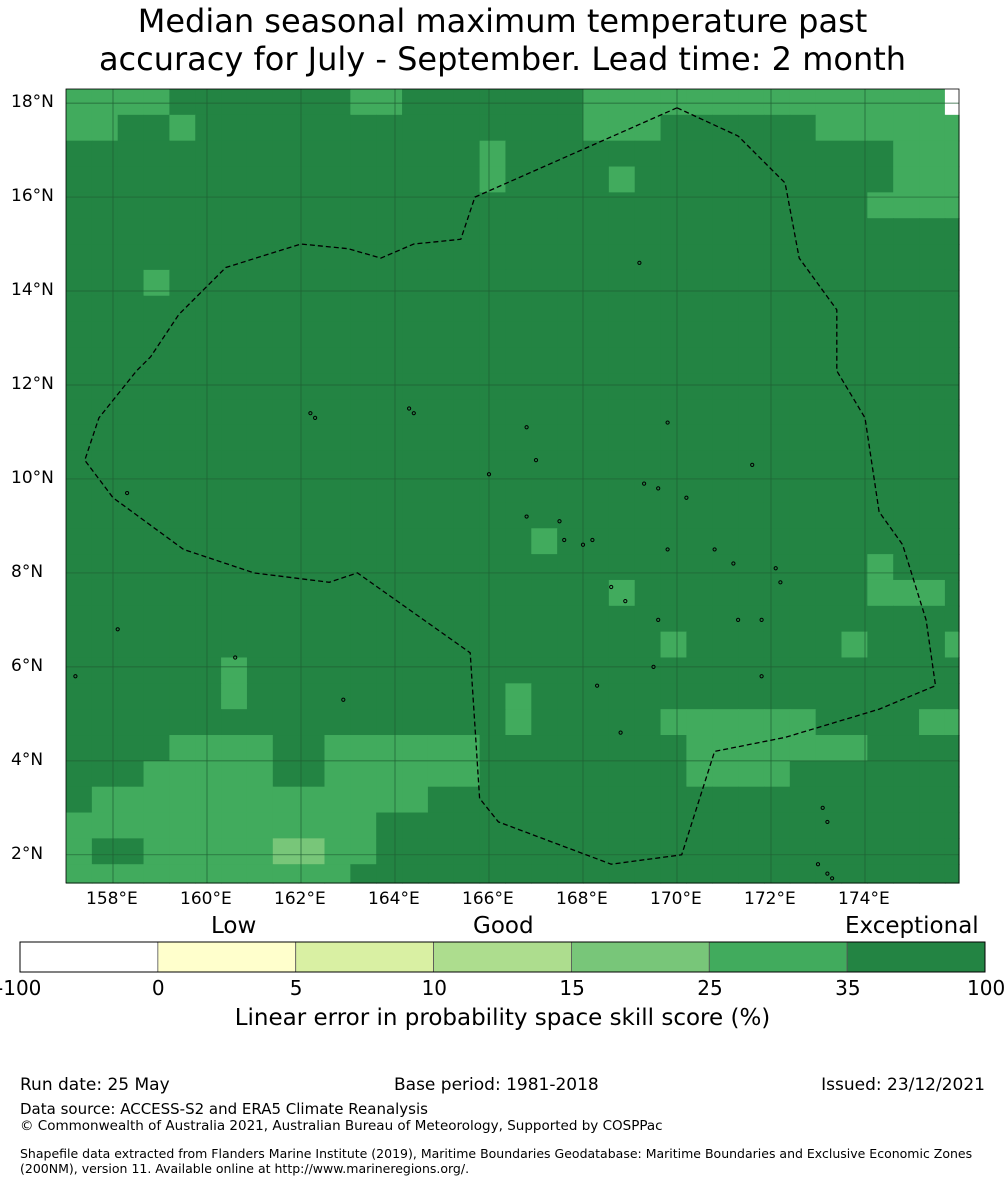  I want to click on island-outline, so click(644, 483).